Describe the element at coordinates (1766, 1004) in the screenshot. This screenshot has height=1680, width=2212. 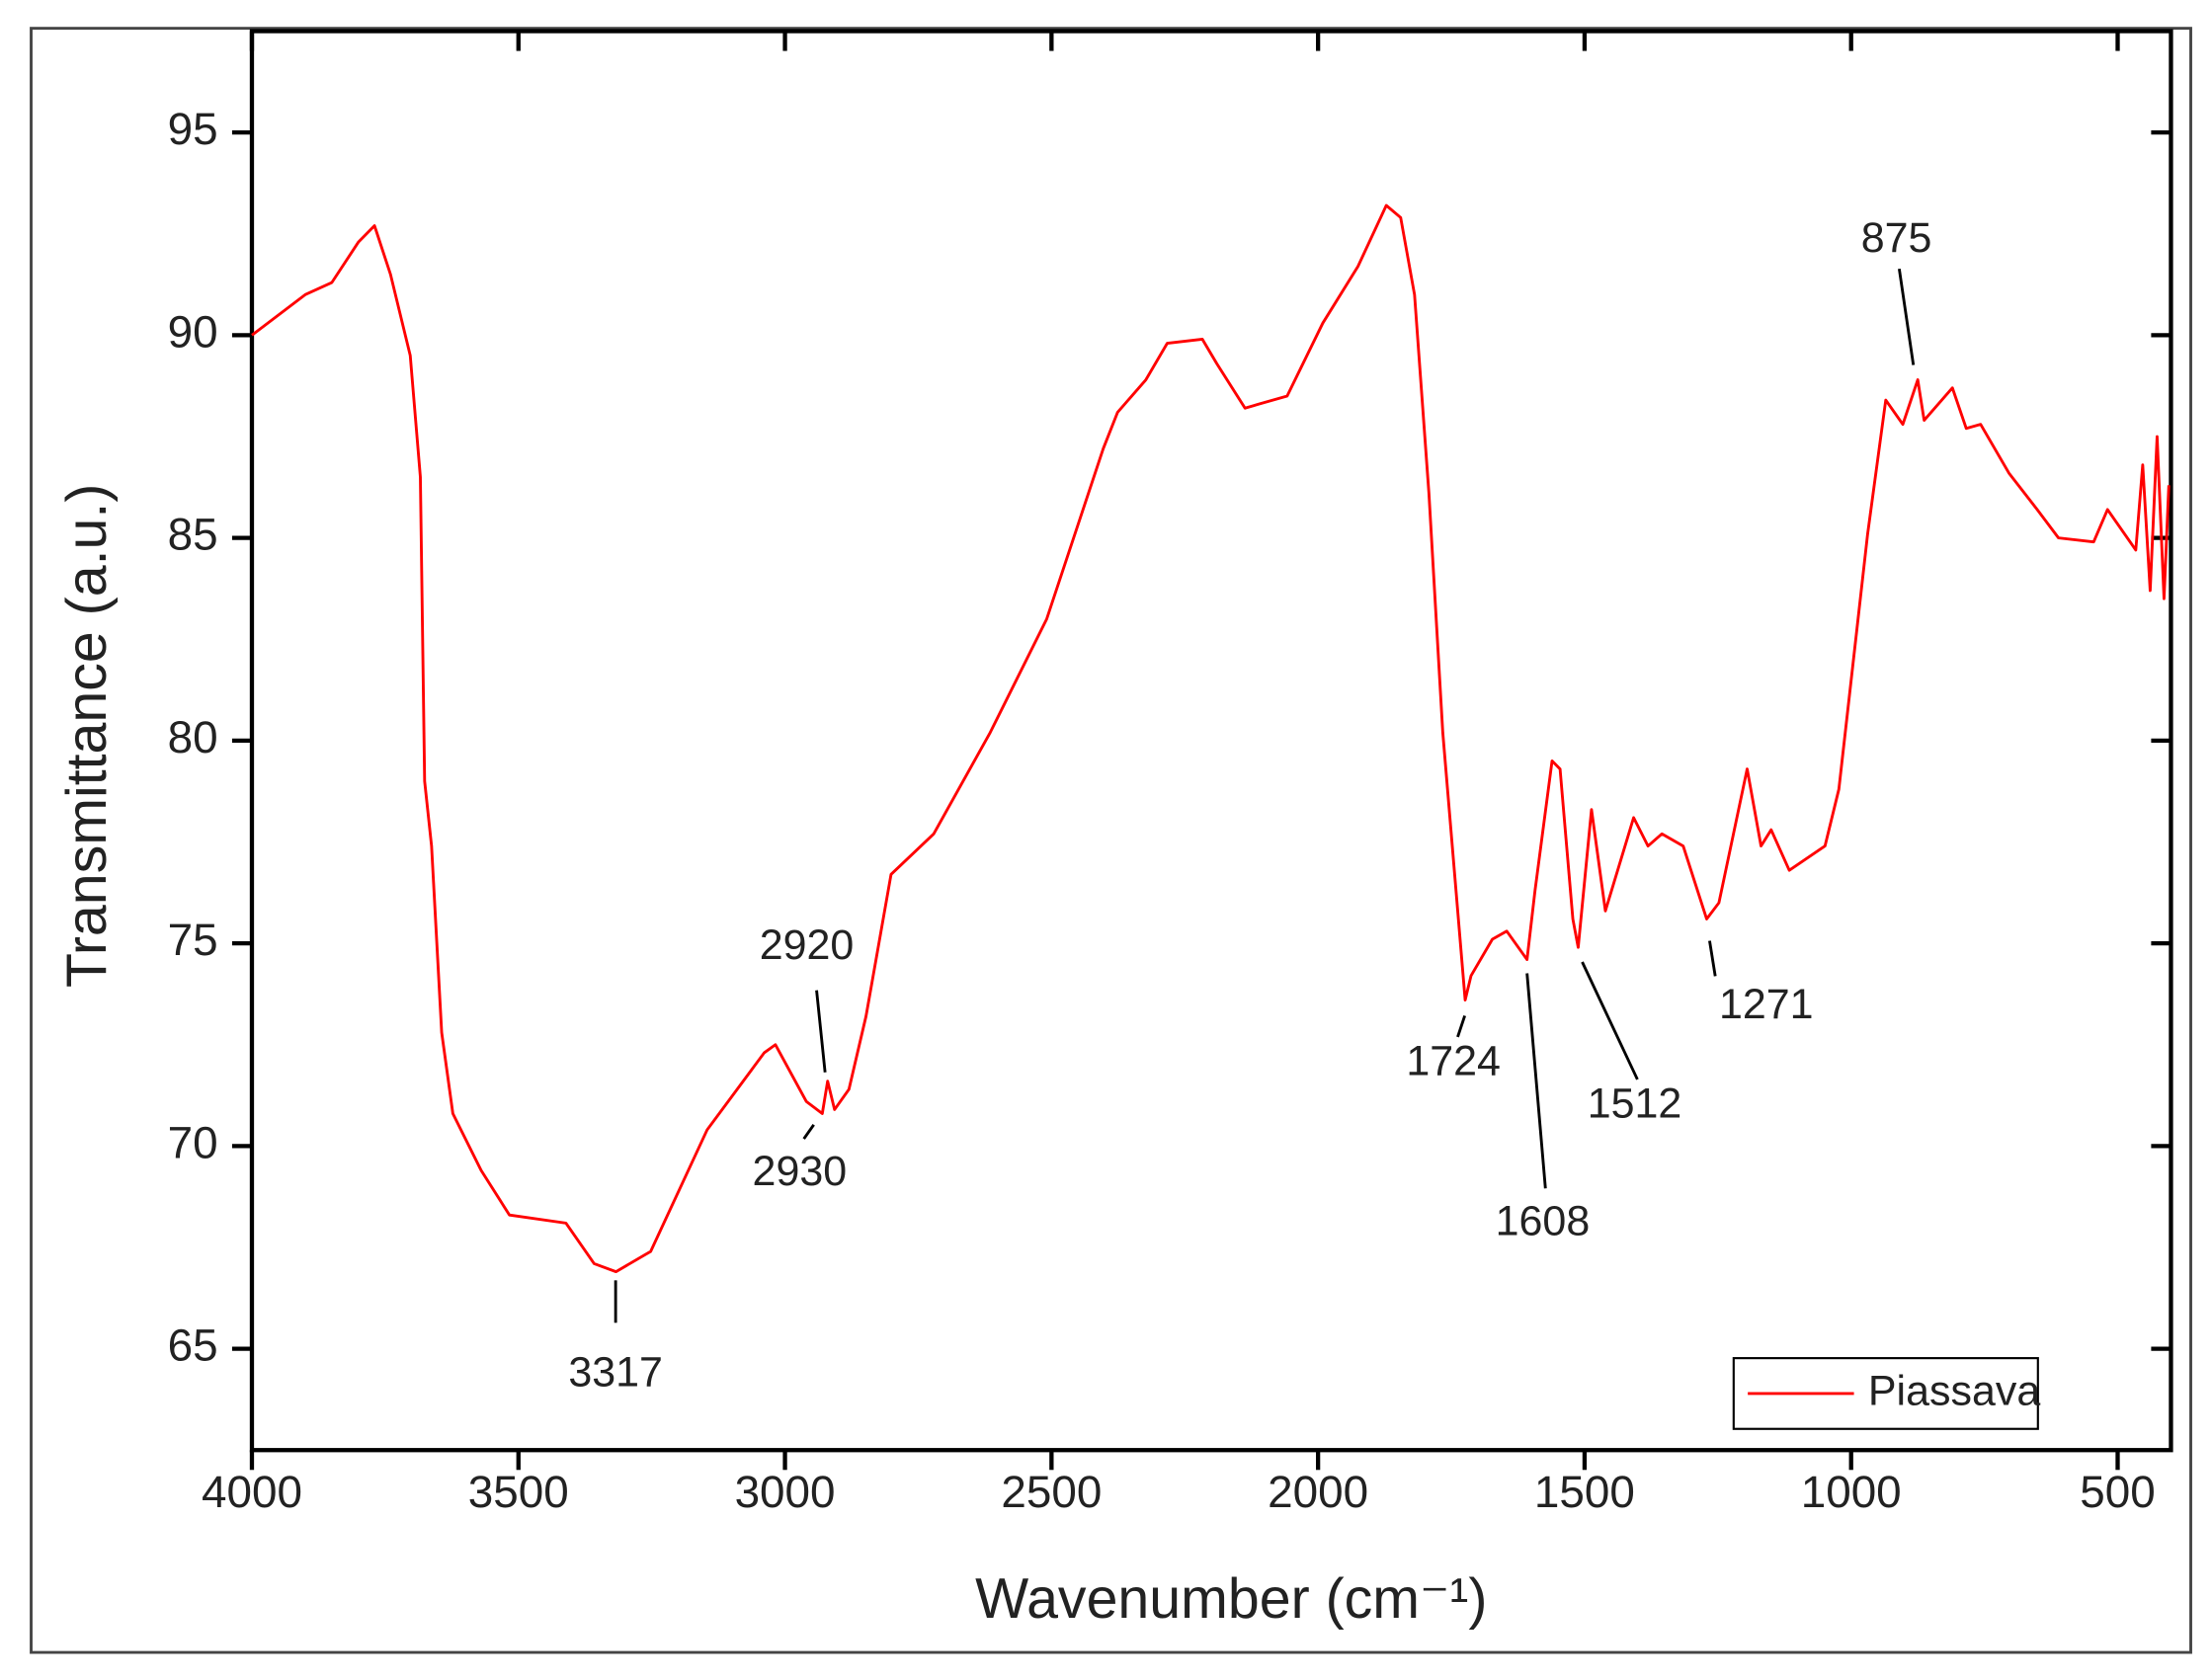
I see `annotation: 1271` at that location.